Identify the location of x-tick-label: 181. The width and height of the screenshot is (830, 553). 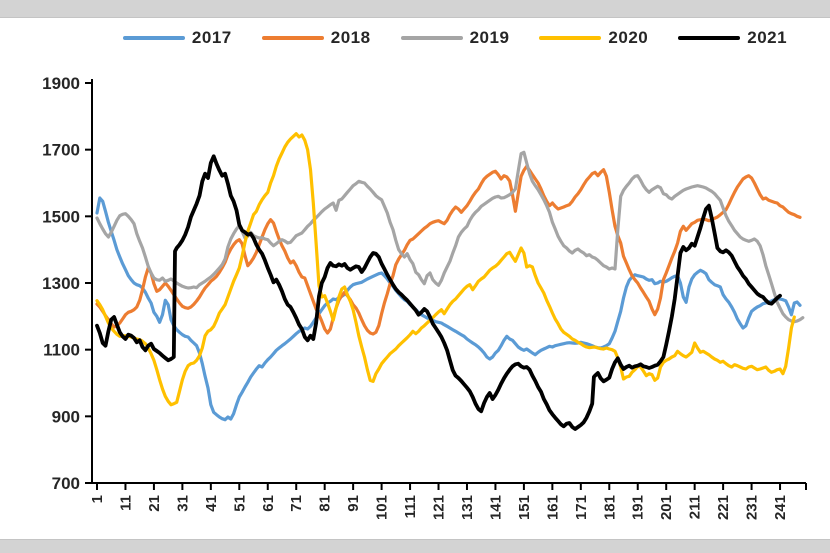
(609, 507).